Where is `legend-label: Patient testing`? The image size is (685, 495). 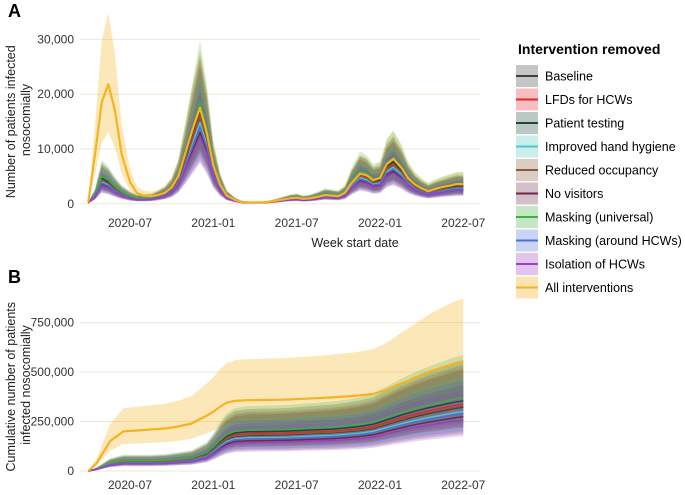
legend-label: Patient testing is located at coordinates (584, 124).